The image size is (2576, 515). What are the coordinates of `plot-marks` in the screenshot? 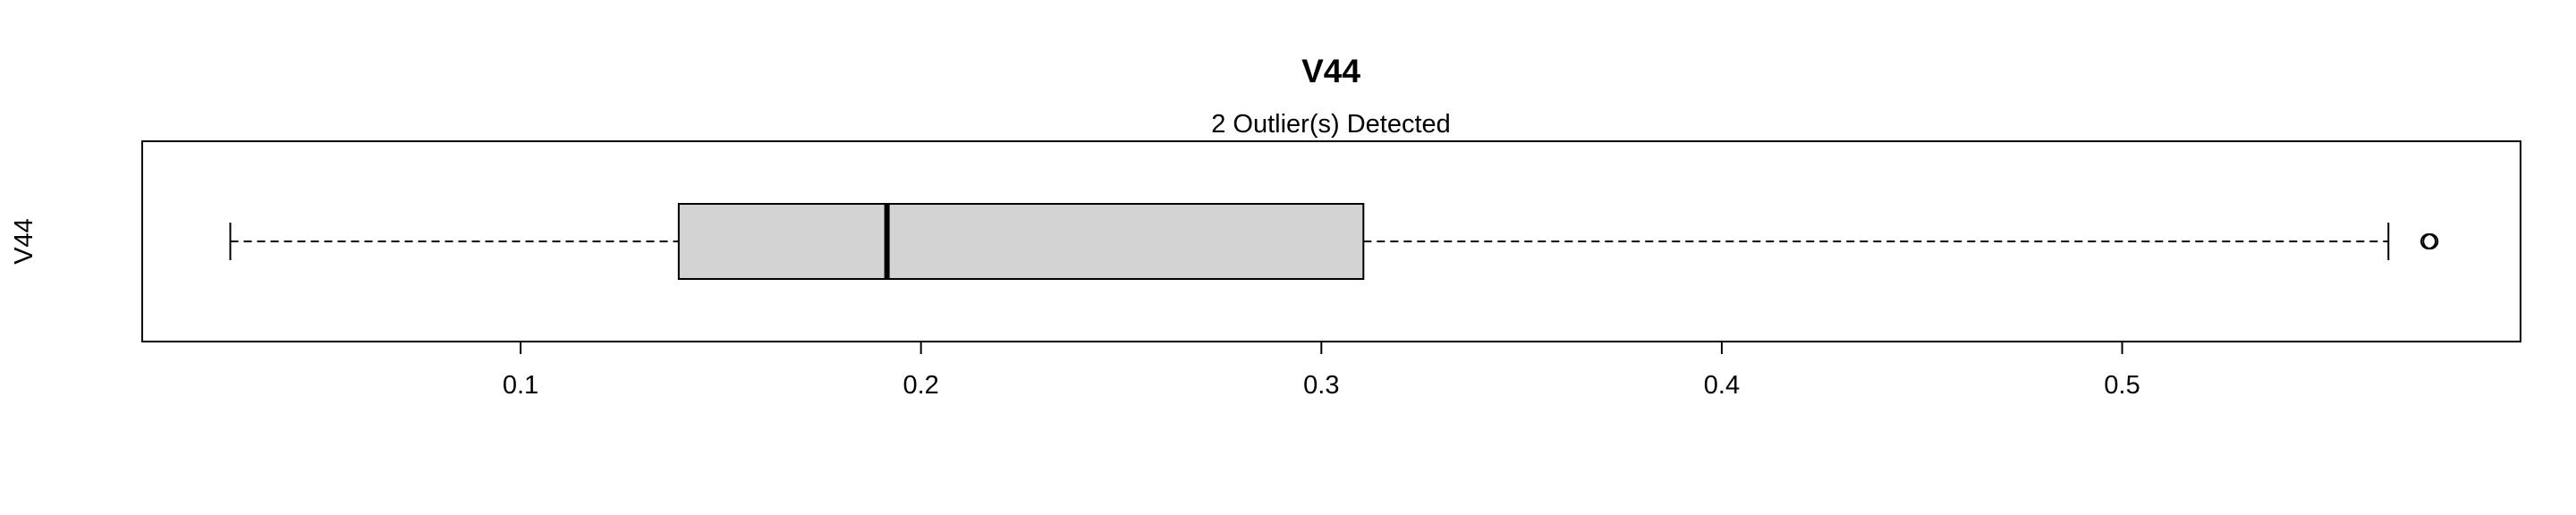 It's located at (1334, 241).